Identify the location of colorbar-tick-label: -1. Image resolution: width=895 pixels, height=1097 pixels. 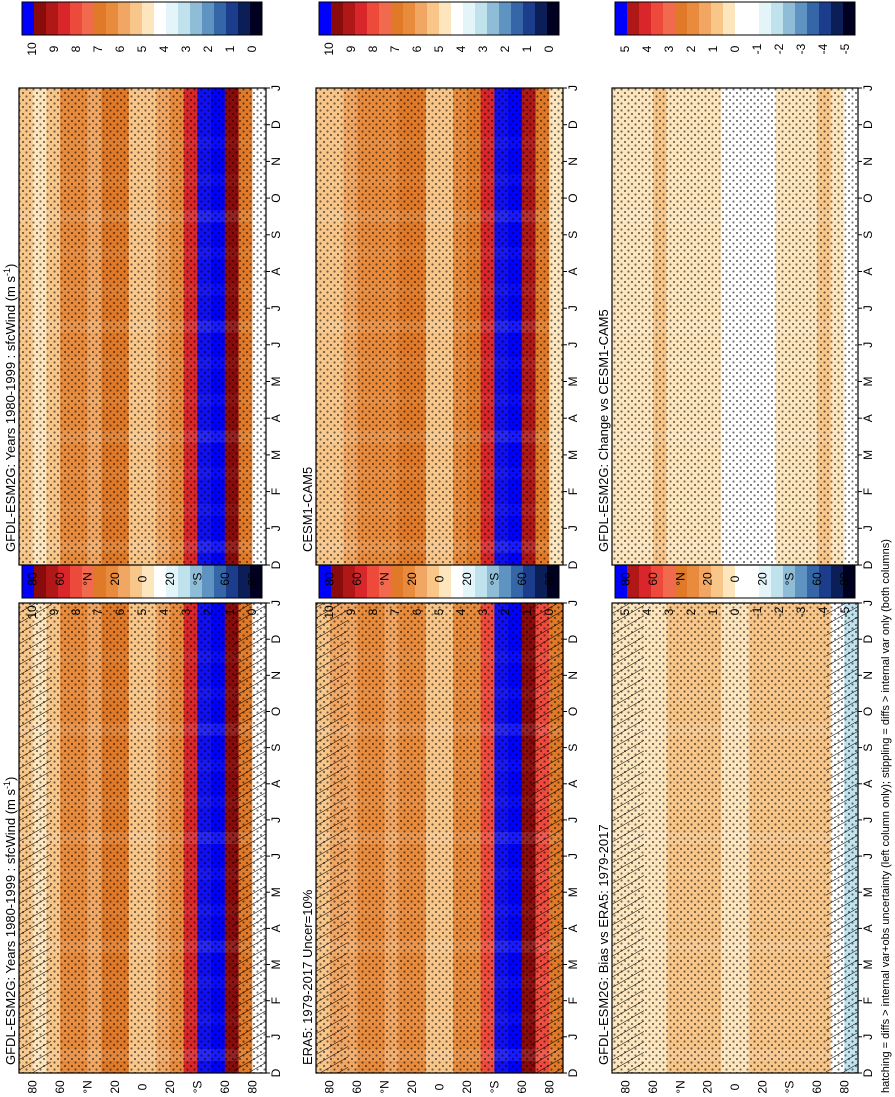
(757, 611).